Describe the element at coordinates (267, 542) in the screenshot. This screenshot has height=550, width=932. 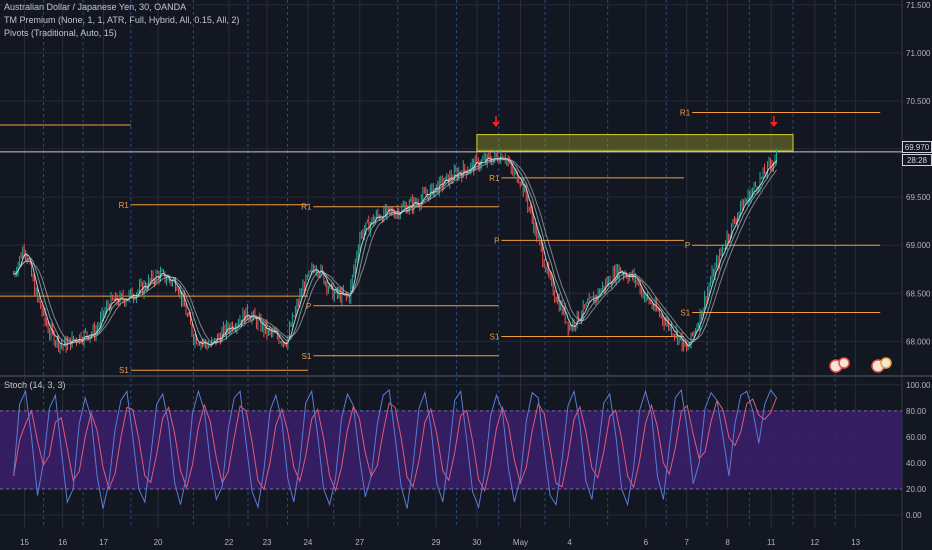
I see `time-axis-label: 23` at that location.